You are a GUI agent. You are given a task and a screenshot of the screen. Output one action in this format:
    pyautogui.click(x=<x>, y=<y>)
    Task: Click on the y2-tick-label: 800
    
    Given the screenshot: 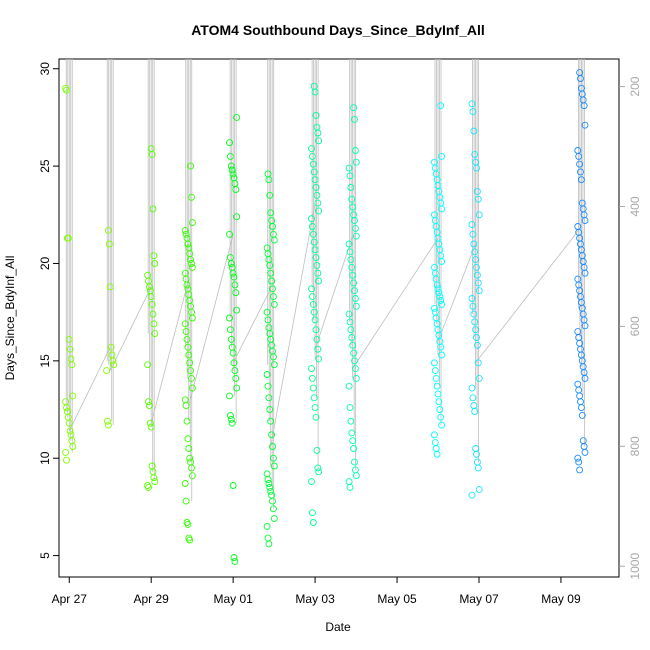 What is the action you would take?
    pyautogui.click(x=635, y=446)
    